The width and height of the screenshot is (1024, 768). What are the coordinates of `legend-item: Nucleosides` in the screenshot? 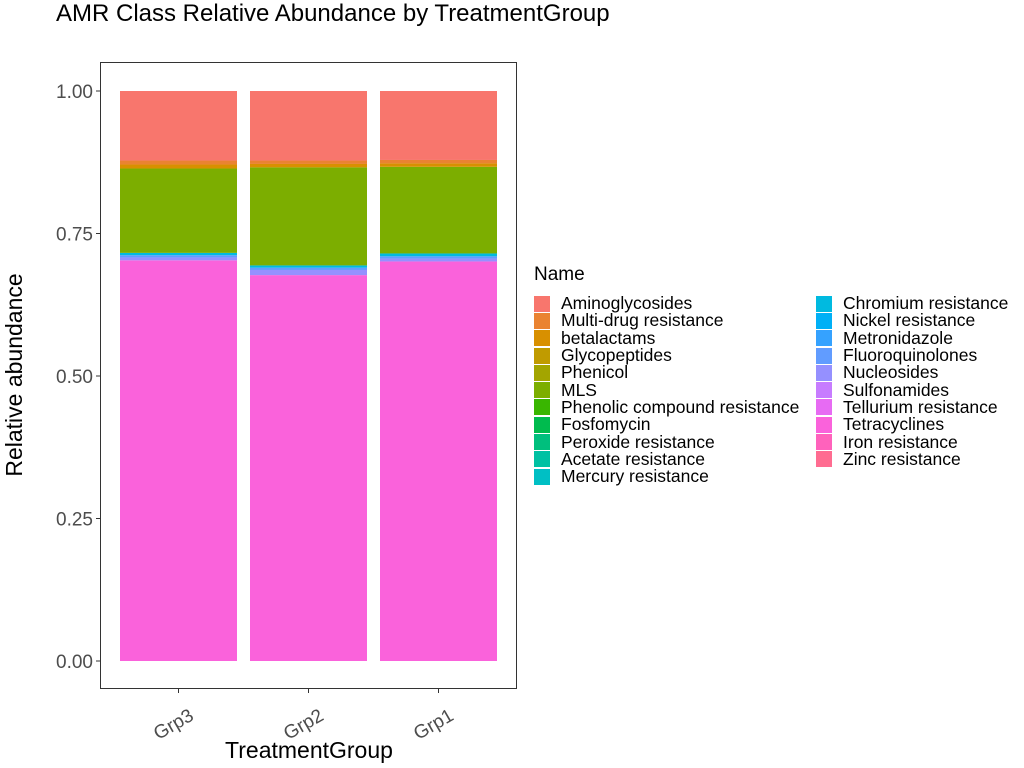 It's located at (912, 372).